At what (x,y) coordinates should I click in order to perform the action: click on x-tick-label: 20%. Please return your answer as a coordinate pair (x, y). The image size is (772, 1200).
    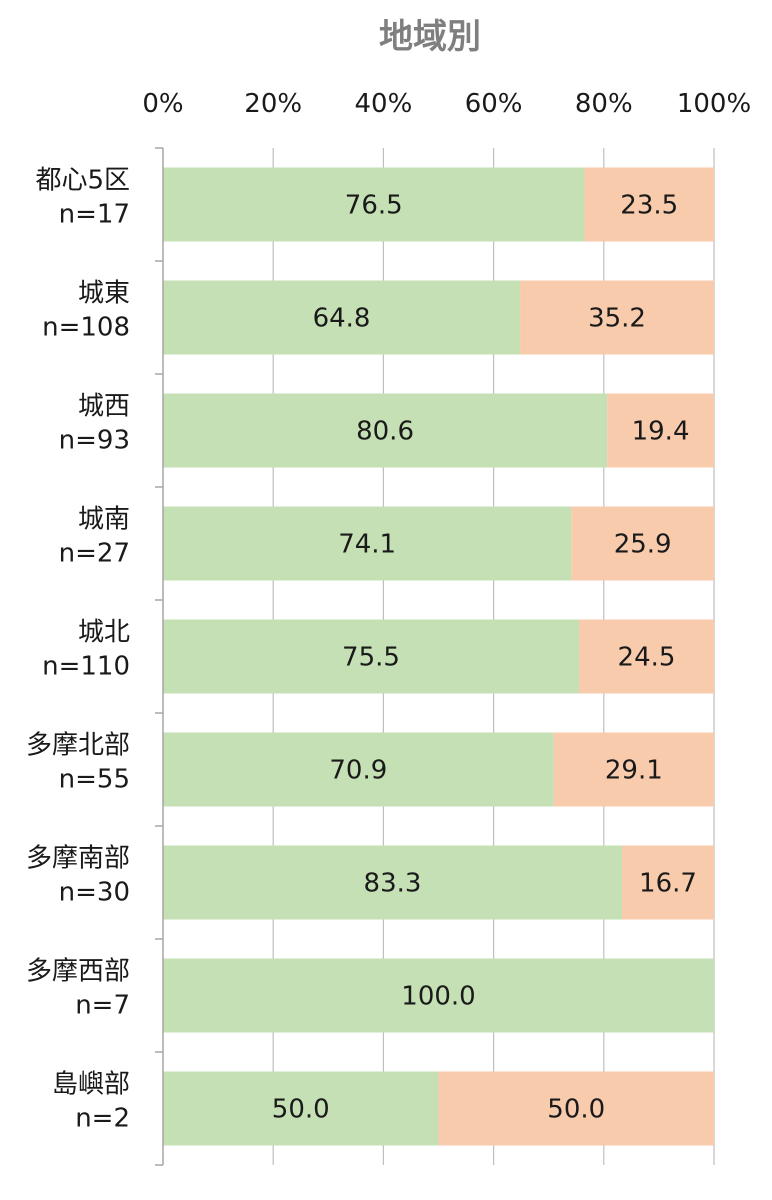
    Looking at the image, I should click on (273, 104).